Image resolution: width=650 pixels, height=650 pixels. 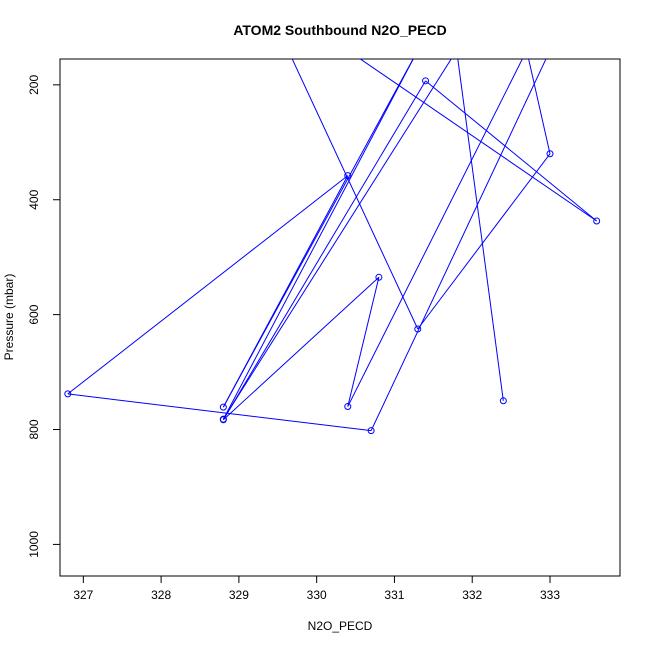 I want to click on y-tick-label: 200, so click(x=34, y=85).